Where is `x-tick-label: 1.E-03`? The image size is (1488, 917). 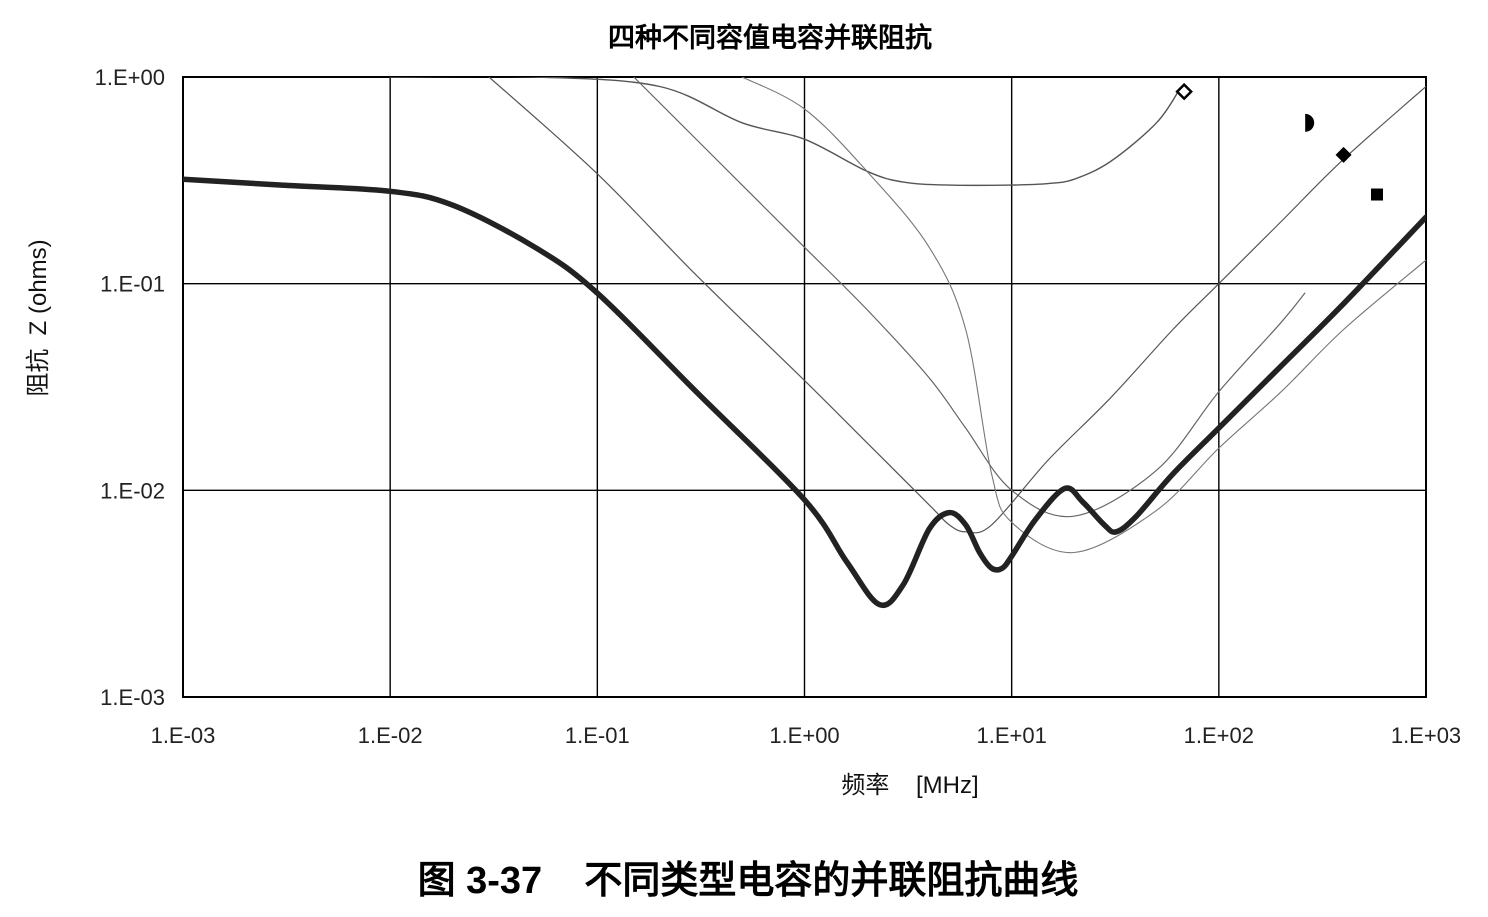 x-tick-label: 1.E-03 is located at coordinates (183, 735).